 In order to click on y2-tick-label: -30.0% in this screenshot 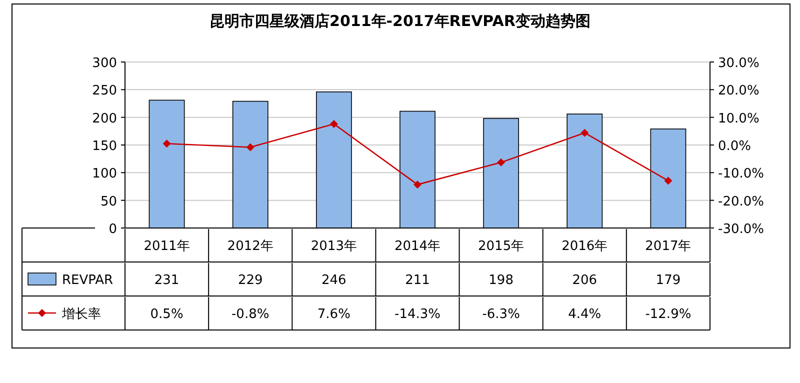, I will do `click(741, 229)`.